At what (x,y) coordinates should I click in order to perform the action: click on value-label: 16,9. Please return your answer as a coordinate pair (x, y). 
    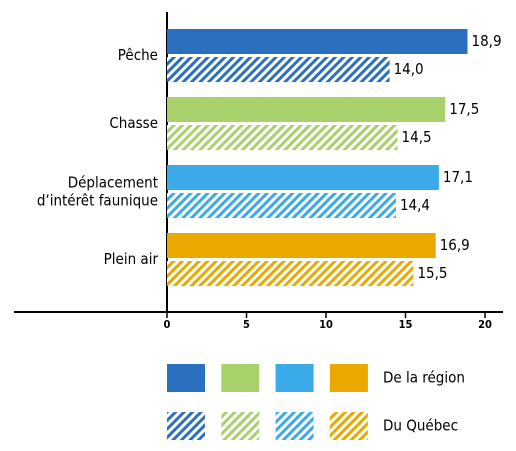
    Looking at the image, I should click on (455, 245).